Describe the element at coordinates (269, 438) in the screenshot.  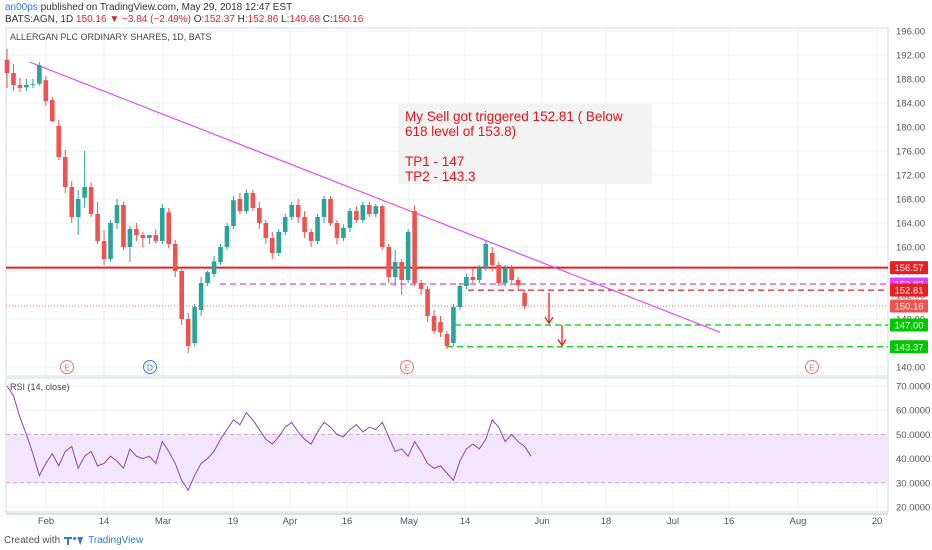
I see `rsi-series-line` at that location.